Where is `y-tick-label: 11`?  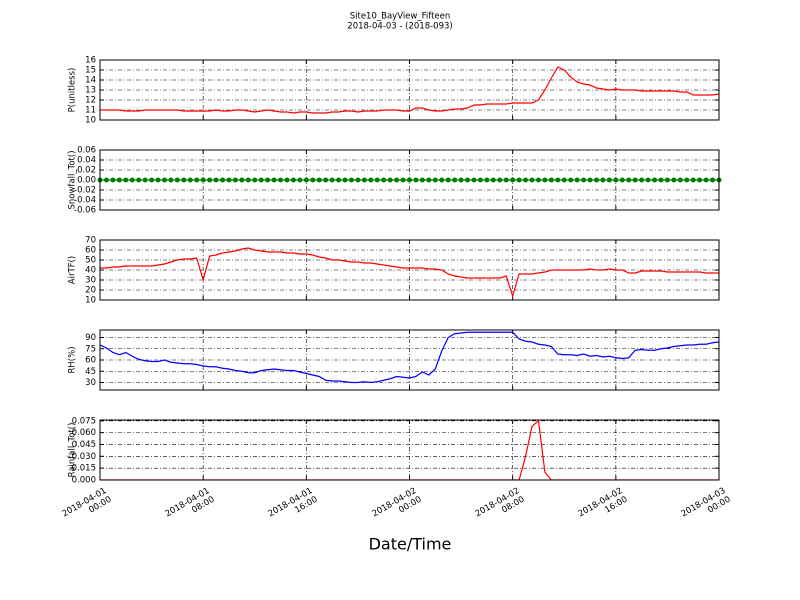 y-tick-label: 11 is located at coordinates (90, 111).